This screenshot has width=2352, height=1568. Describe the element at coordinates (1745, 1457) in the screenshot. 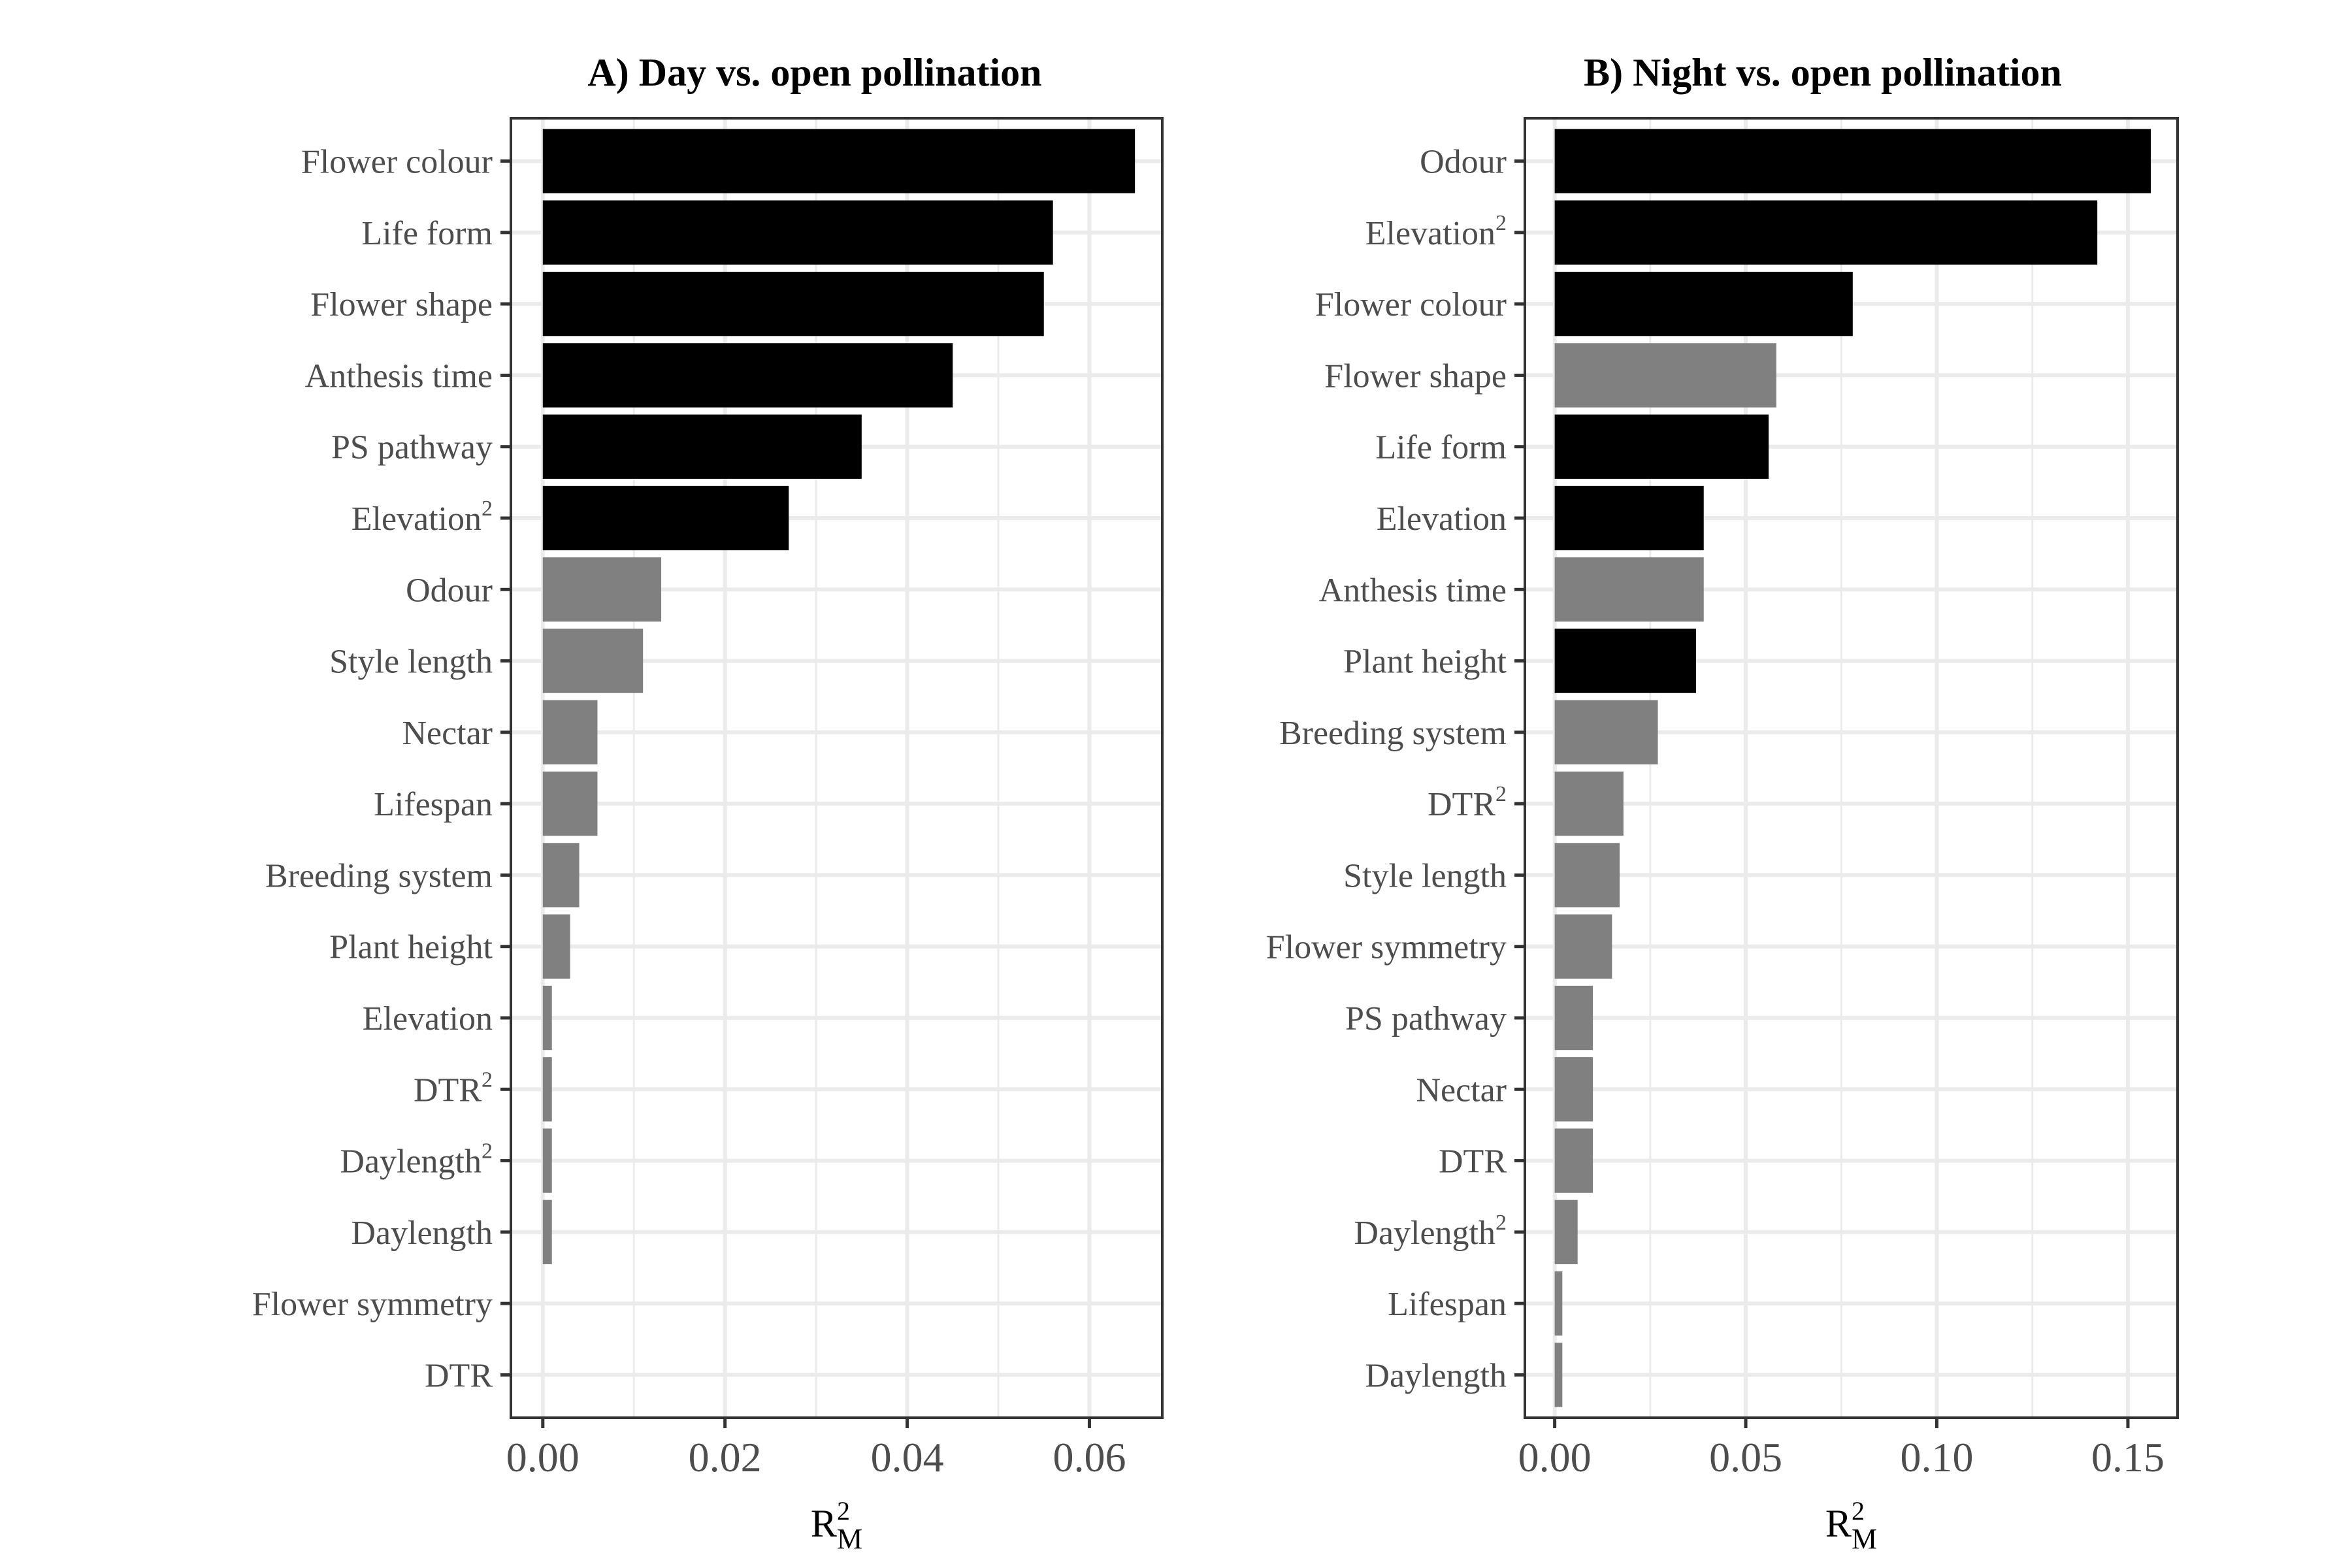

I see `x-tick-label: 0.05` at that location.